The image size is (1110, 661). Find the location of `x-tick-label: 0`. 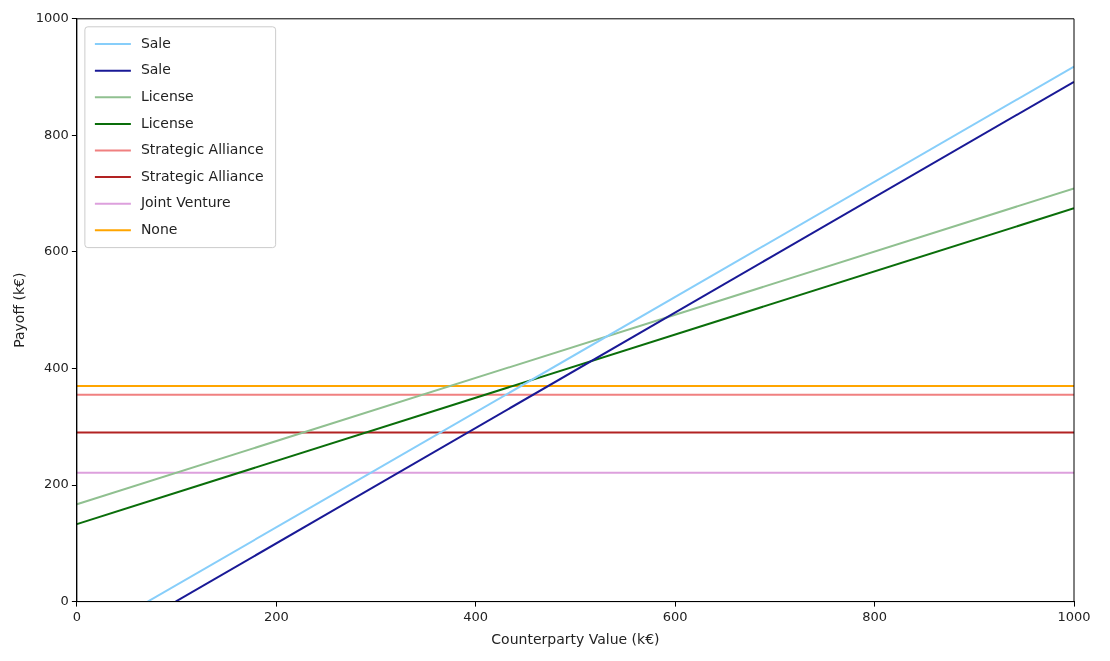

x-tick-label: 0 is located at coordinates (77, 616).